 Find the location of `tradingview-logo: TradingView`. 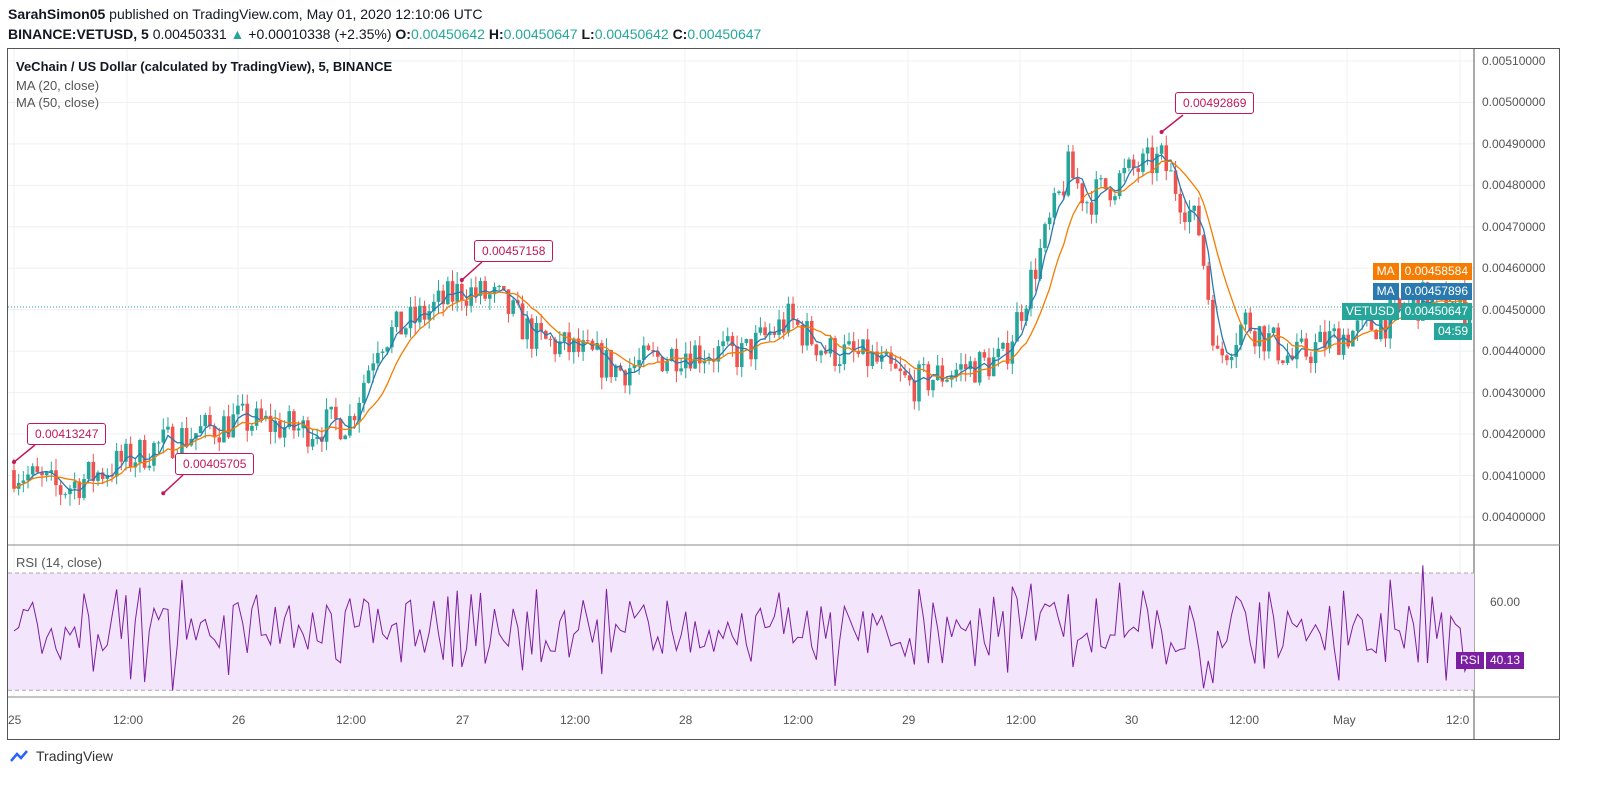

tradingview-logo: TradingView is located at coordinates (61, 756).